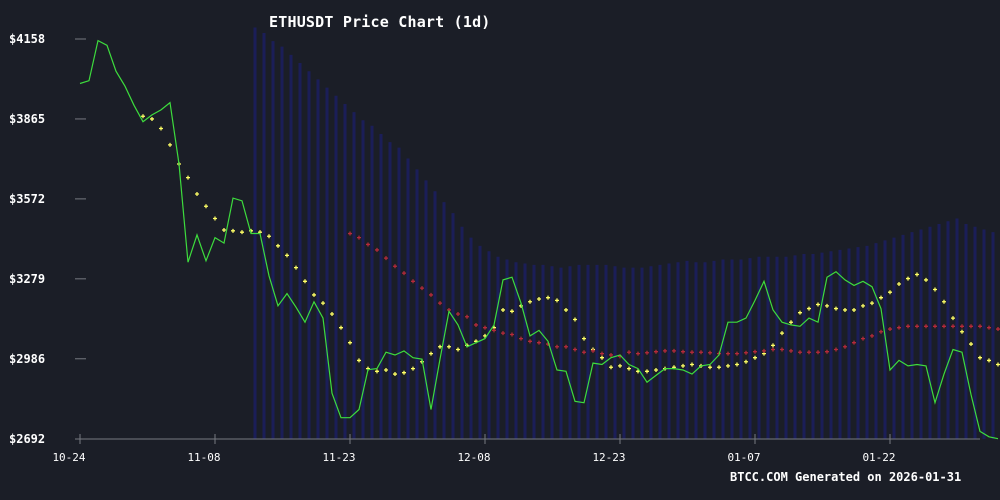 The image size is (1000, 500). What do you see at coordinates (27, 439) in the screenshot?
I see `y-tick-label: $2692` at bounding box center [27, 439].